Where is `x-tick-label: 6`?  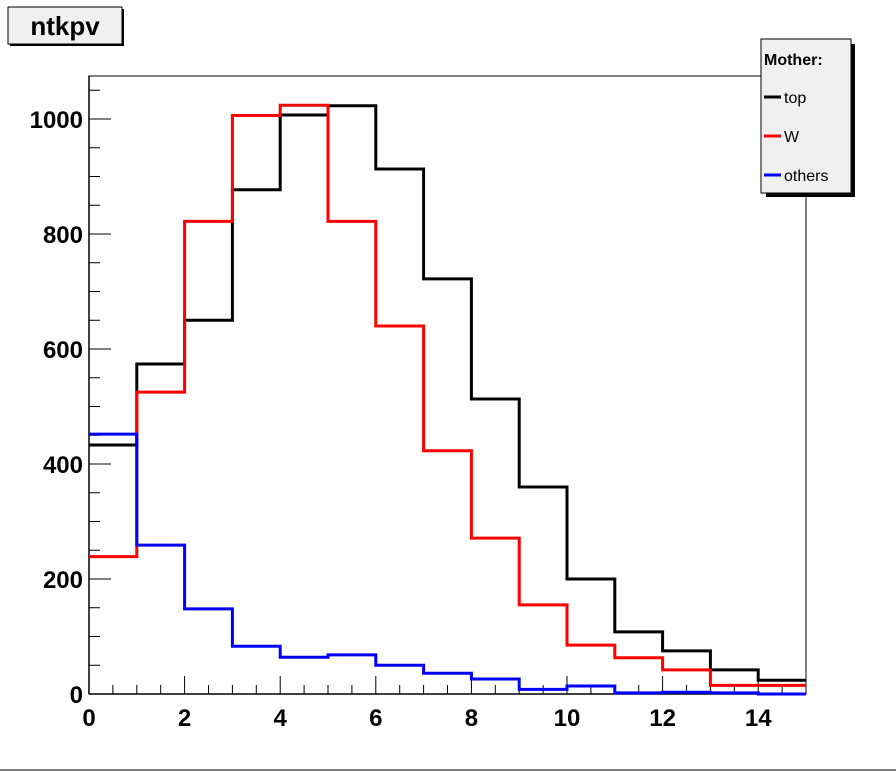 x-tick-label: 6 is located at coordinates (375, 718).